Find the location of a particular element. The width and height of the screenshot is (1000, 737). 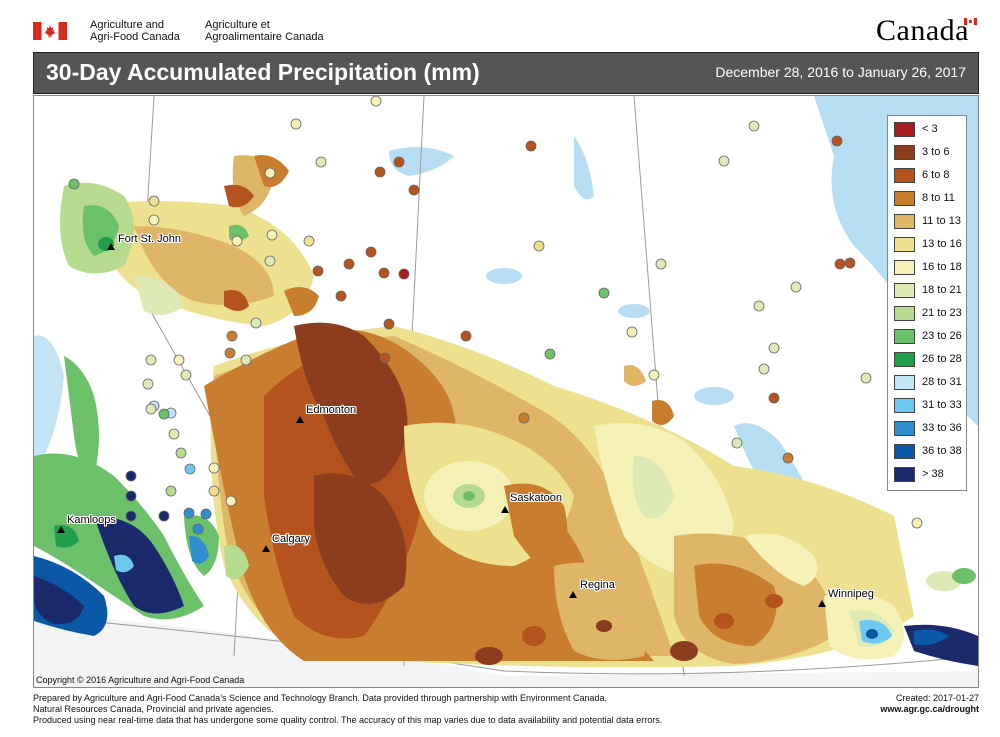

city-label-saskatoon: Saskatoon is located at coordinates (536, 498).